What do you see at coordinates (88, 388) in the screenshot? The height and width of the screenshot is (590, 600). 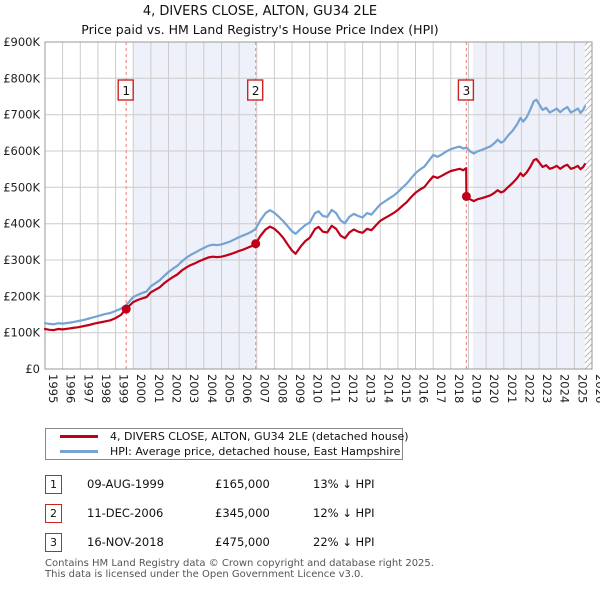 I see `x-axis-tick-label: 1997` at bounding box center [88, 388].